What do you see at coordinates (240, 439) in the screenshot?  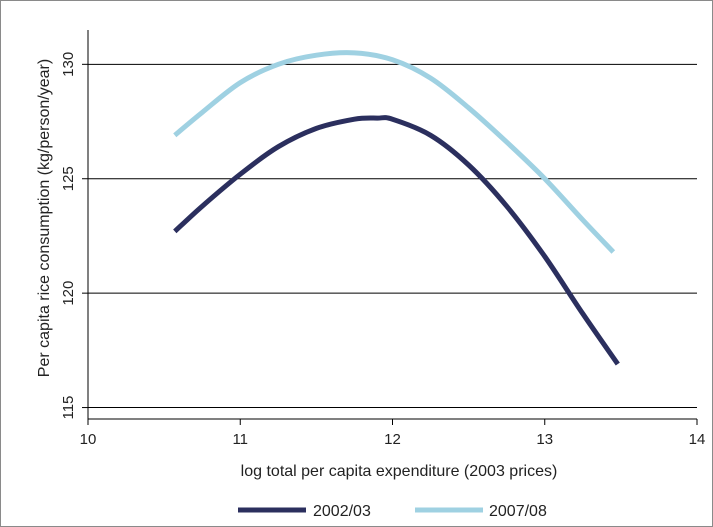 I see `x-tick-label: 11` at bounding box center [240, 439].